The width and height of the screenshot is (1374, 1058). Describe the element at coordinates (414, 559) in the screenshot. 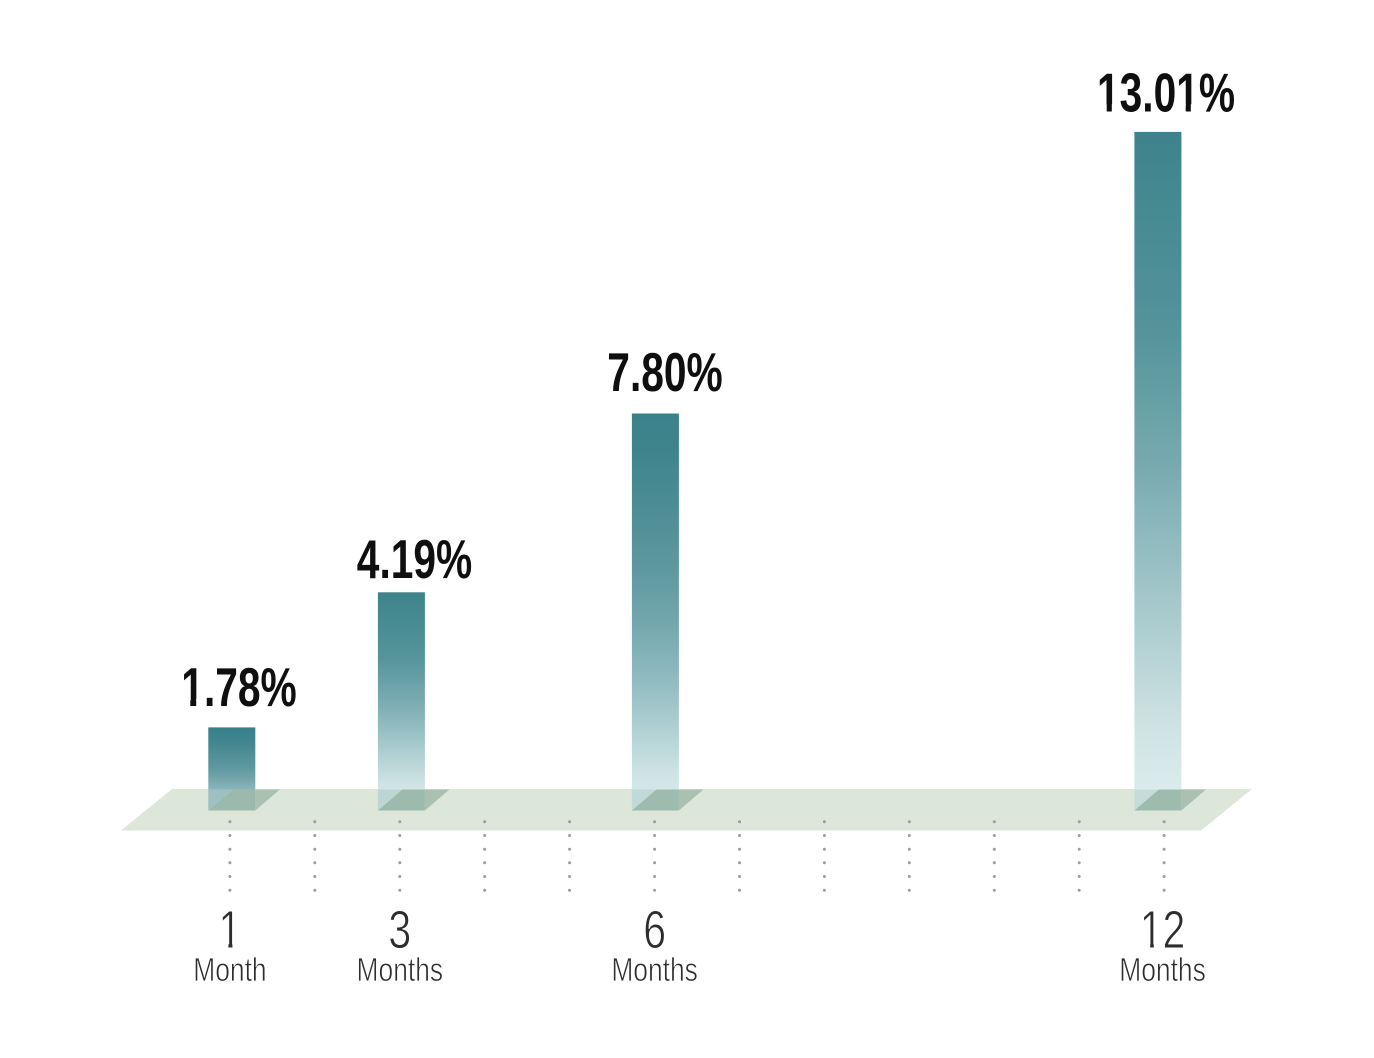

I see `svg-text: 4.19%` at that location.